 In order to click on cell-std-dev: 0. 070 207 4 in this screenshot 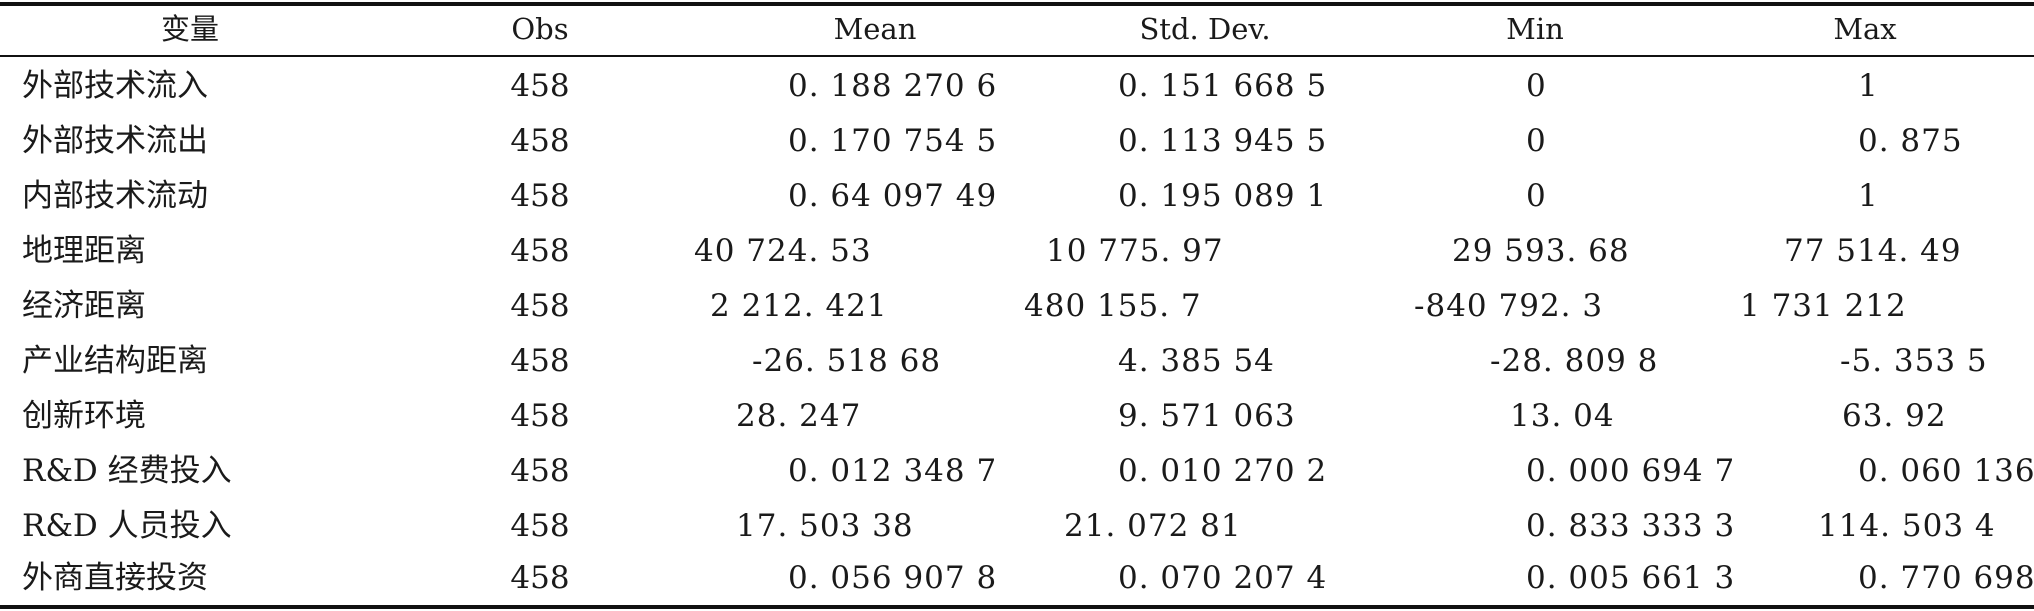, I will do `click(1223, 578)`.